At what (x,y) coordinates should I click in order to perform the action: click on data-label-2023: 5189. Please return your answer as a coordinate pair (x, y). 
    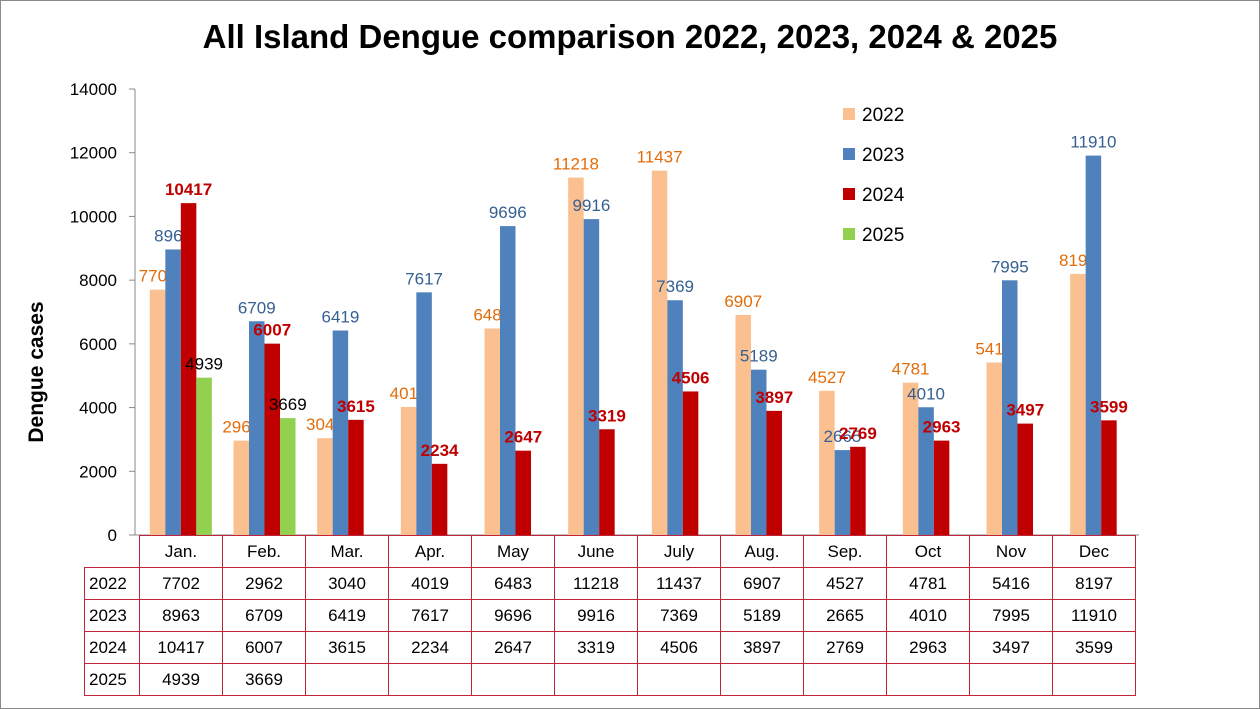
    Looking at the image, I should click on (759, 356).